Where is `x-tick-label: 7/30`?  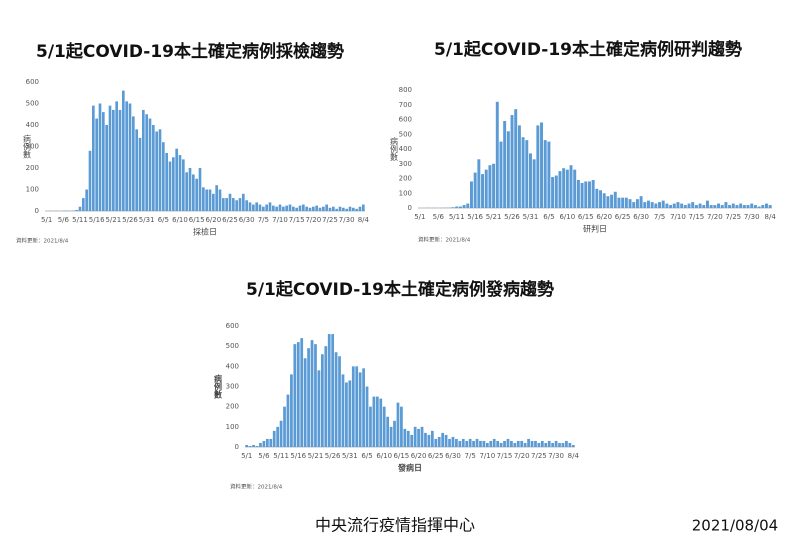 x-tick-label: 7/30 is located at coordinates (347, 220).